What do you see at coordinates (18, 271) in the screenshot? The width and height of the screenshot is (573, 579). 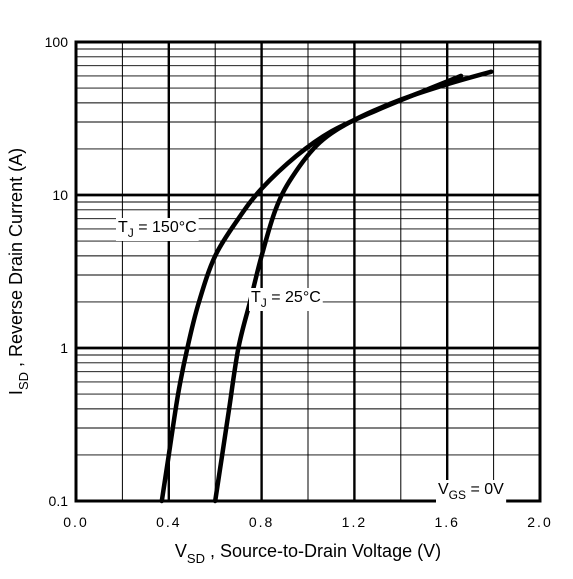 I see `y-axis-label: ISD , Reverse Drain Current (A)` at bounding box center [18, 271].